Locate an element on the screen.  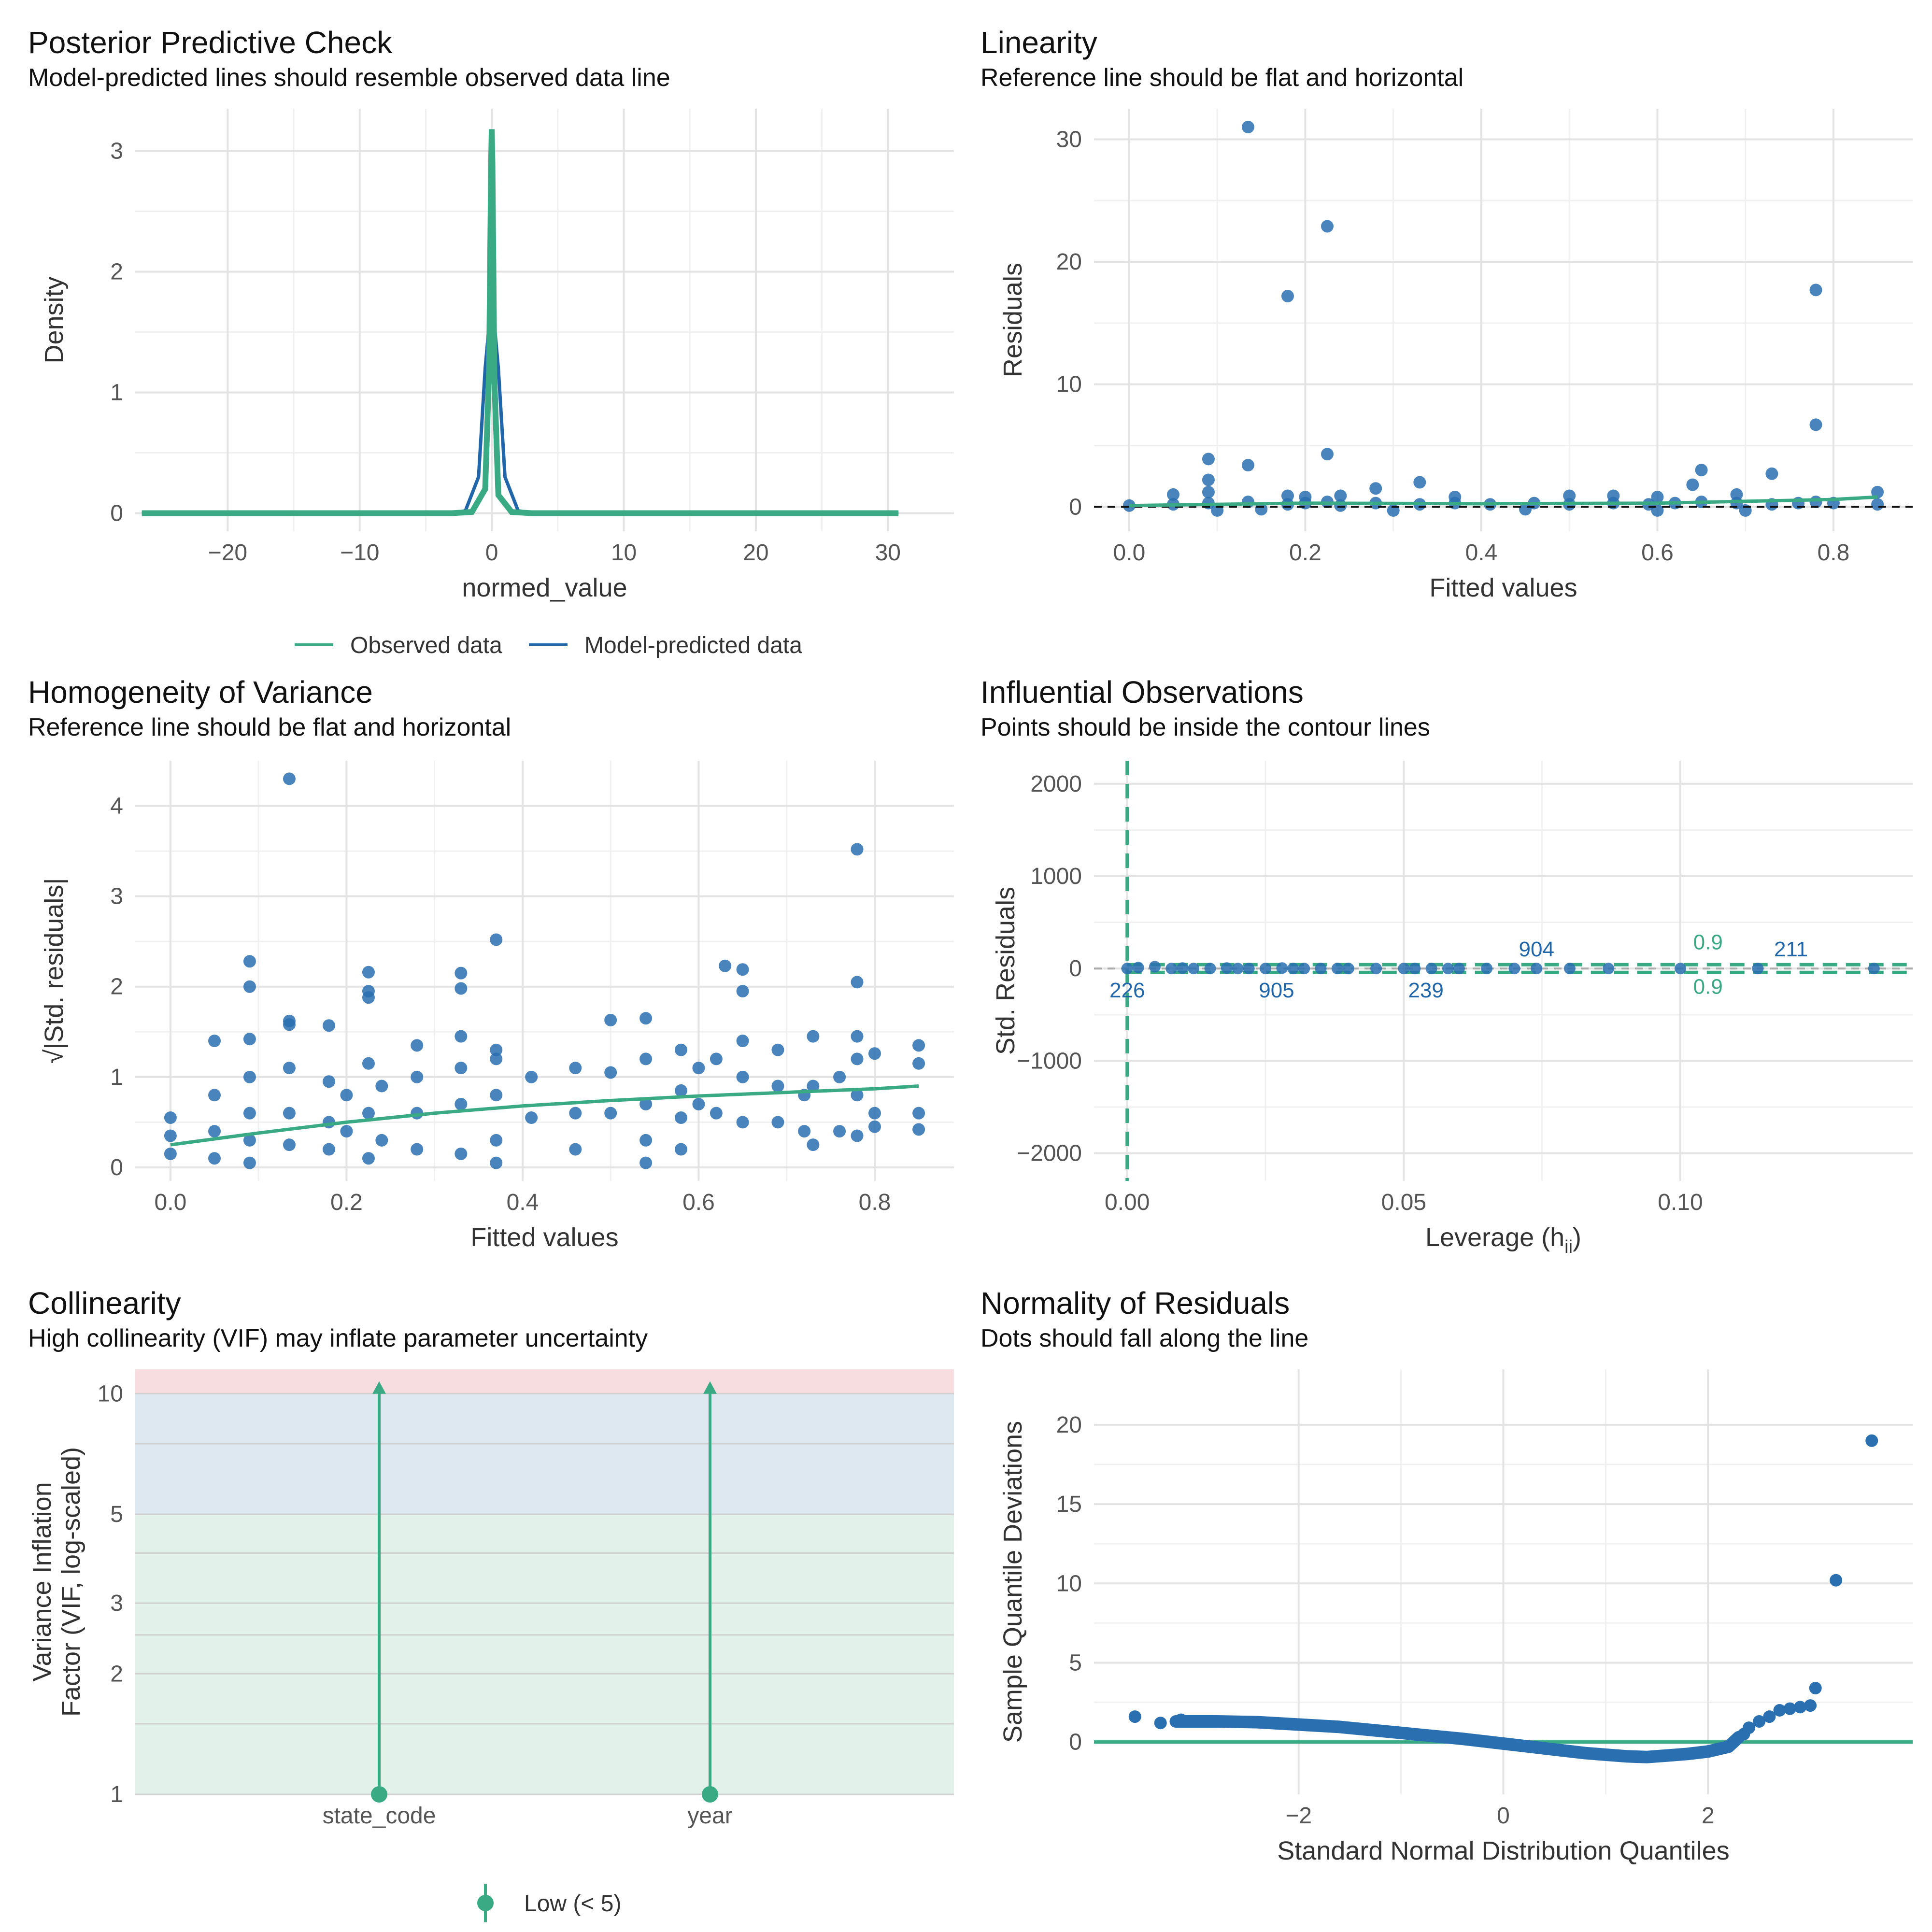
vif-zone-high is located at coordinates (544, 1381).